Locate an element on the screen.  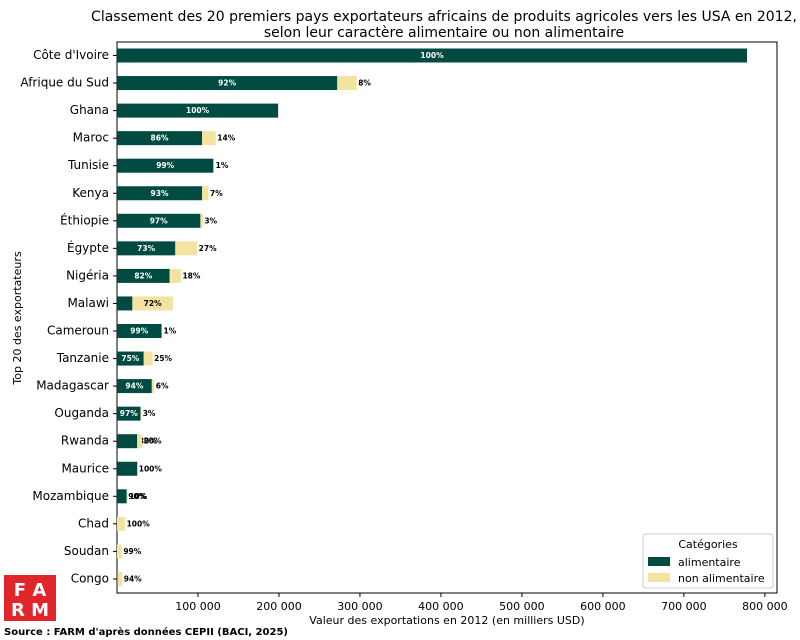
category-label-maurice: Maurice is located at coordinates (85, 468).